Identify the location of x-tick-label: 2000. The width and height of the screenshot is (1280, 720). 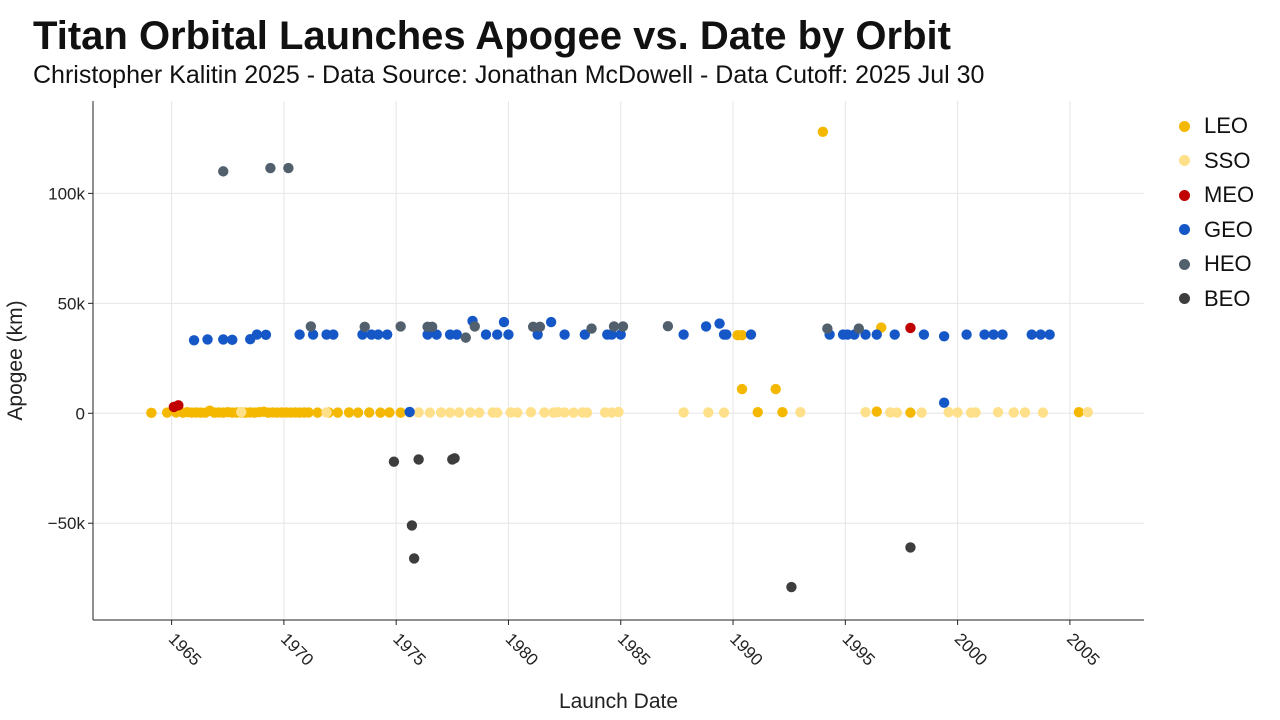
(971, 649).